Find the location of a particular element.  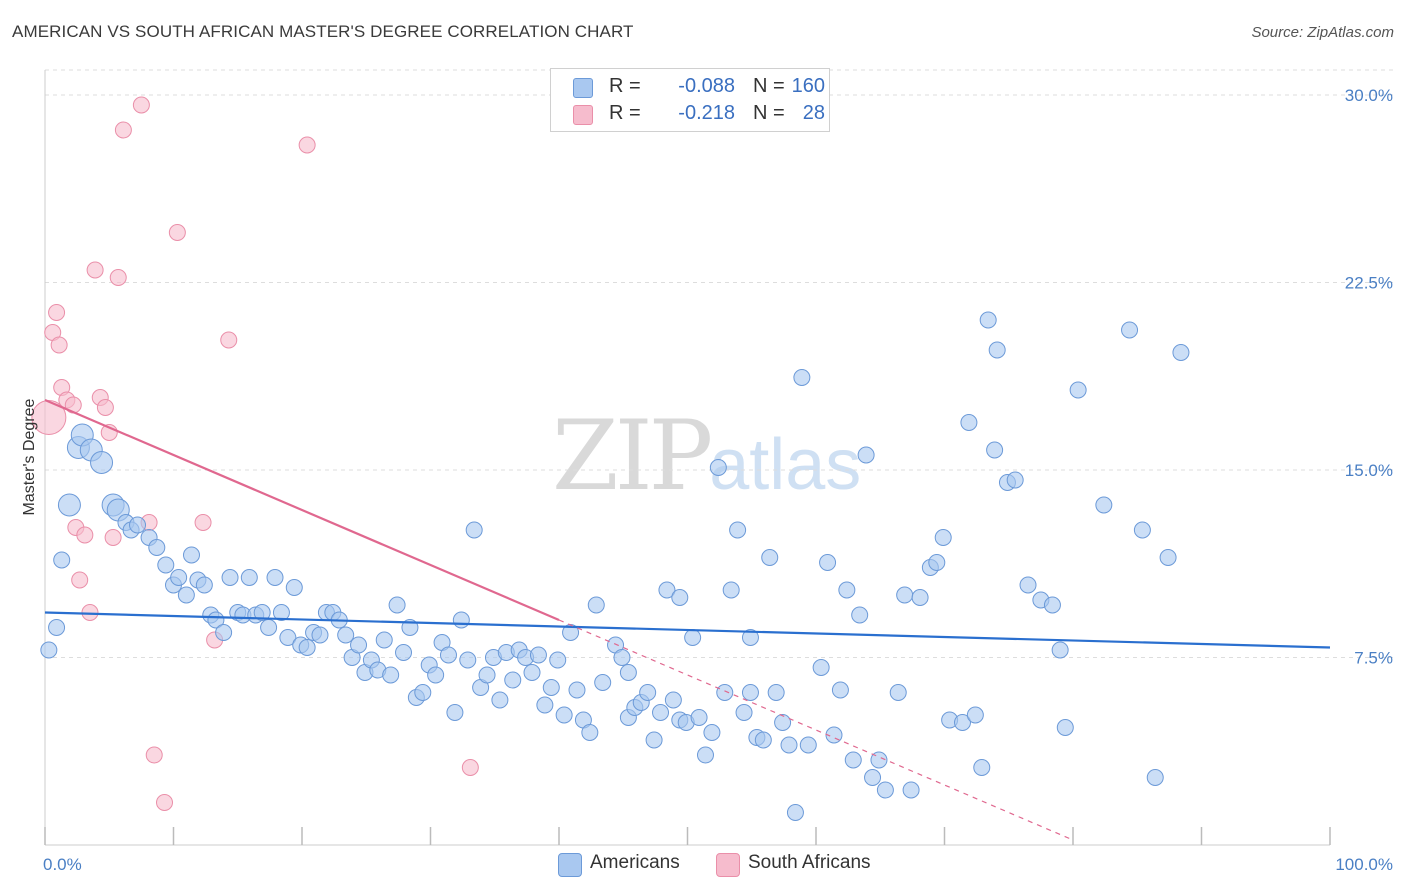

legend-swatch-americans is located at coordinates (583, 88).